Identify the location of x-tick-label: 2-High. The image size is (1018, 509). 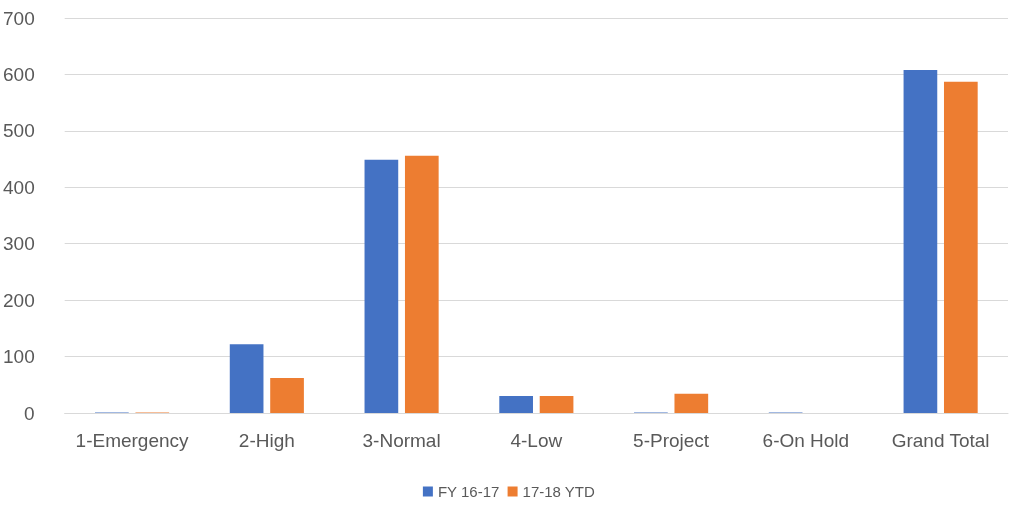
(266, 440).